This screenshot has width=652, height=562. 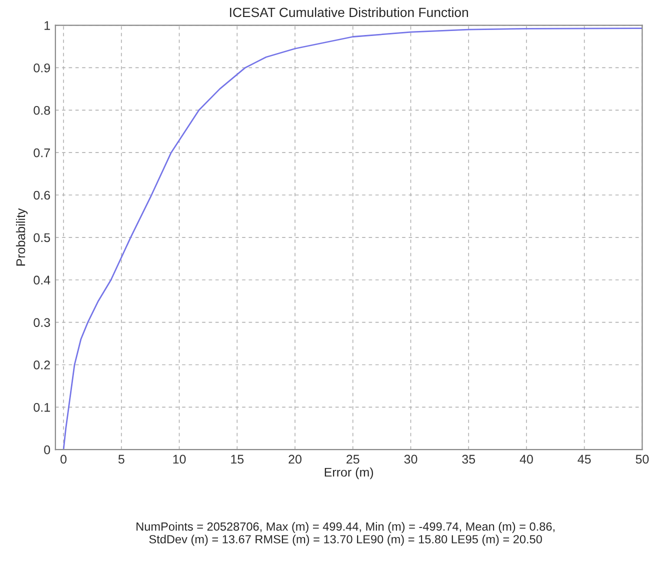 What do you see at coordinates (411, 459) in the screenshot?
I see `x-tick-label: 30` at bounding box center [411, 459].